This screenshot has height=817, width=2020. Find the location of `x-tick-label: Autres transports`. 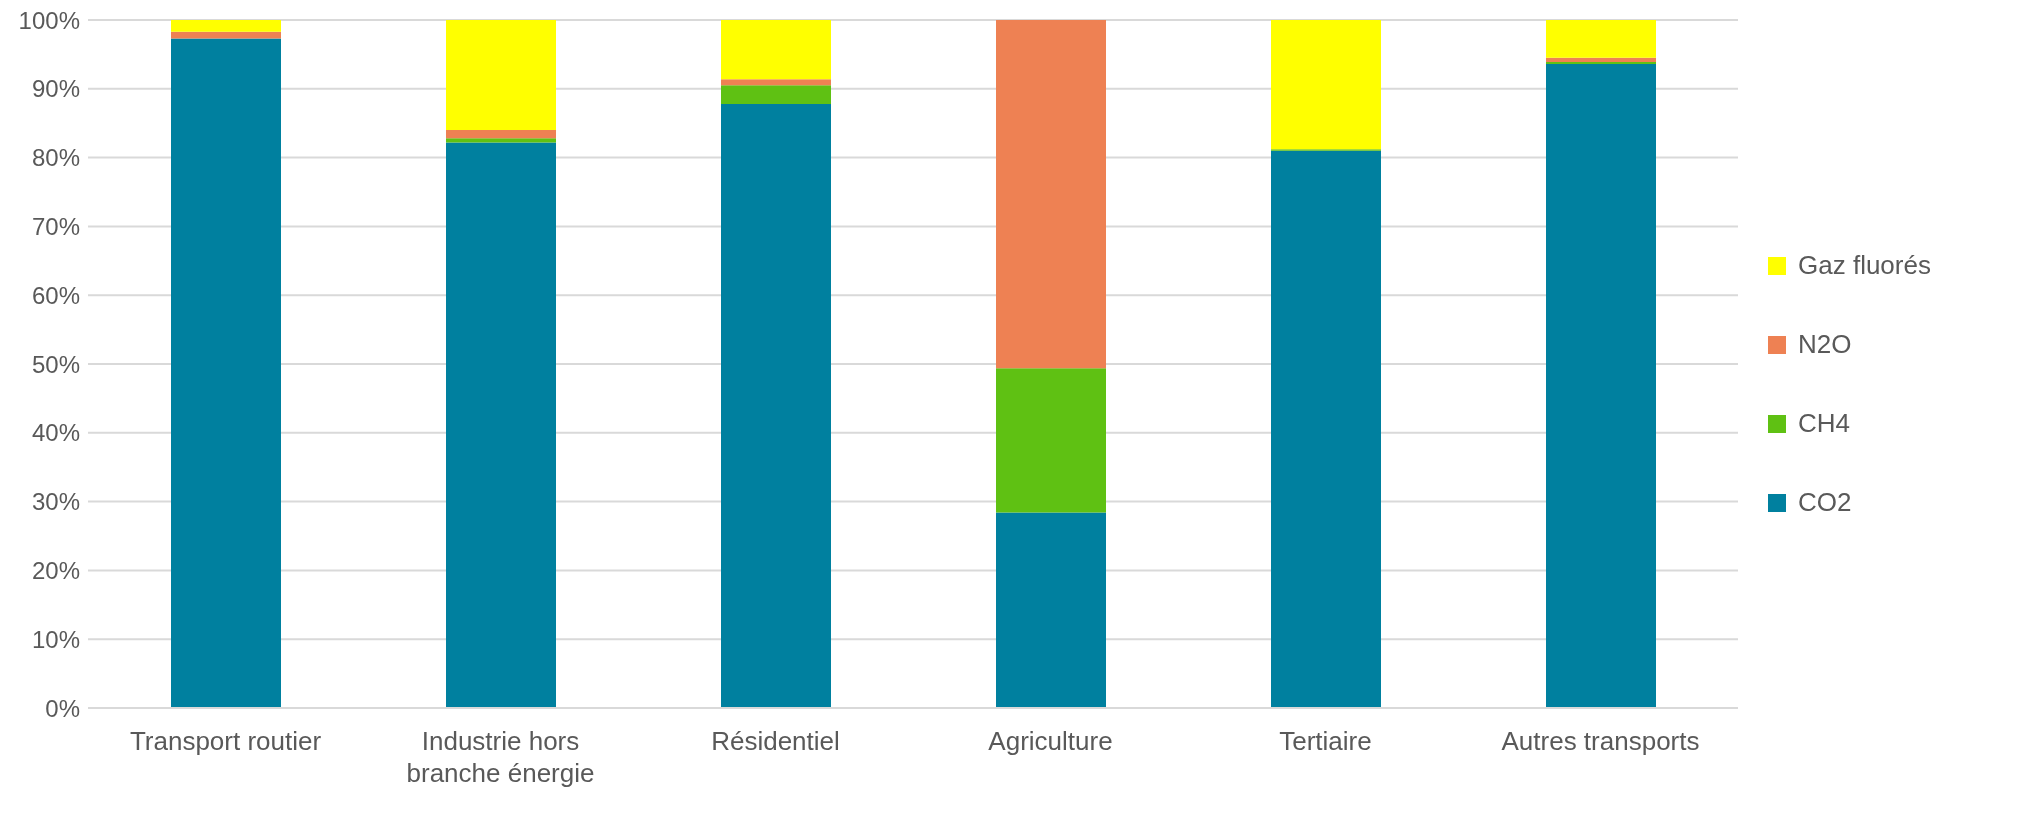

x-tick-label: Autres transports is located at coordinates (1600, 741).